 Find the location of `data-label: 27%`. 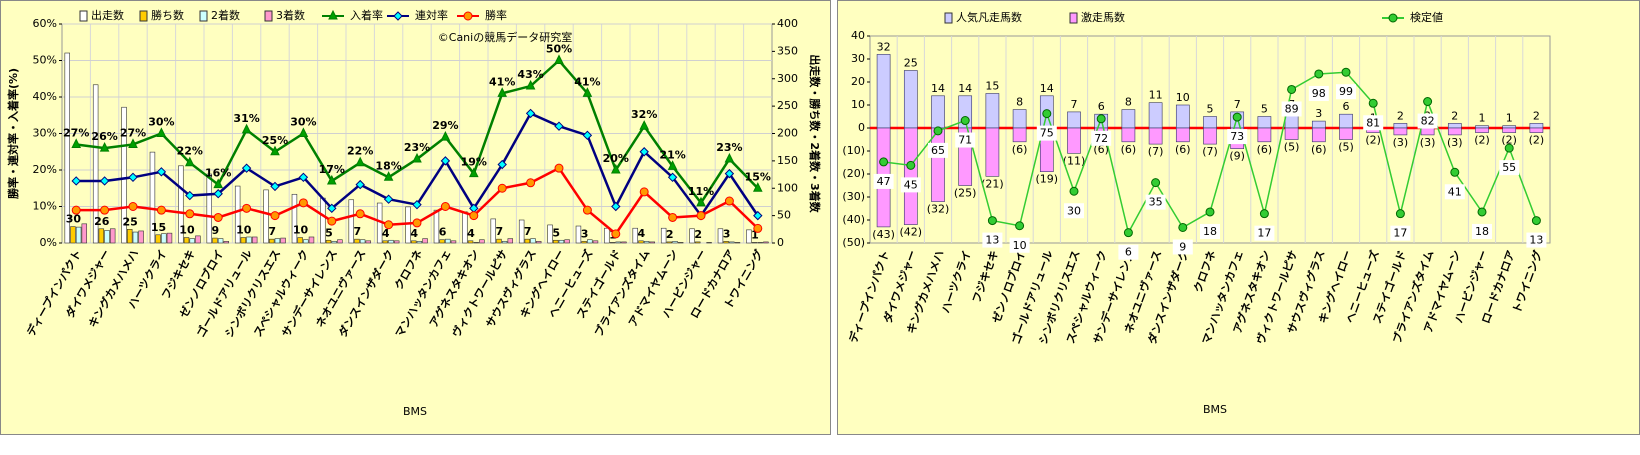

data-label: 27% is located at coordinates (133, 132).